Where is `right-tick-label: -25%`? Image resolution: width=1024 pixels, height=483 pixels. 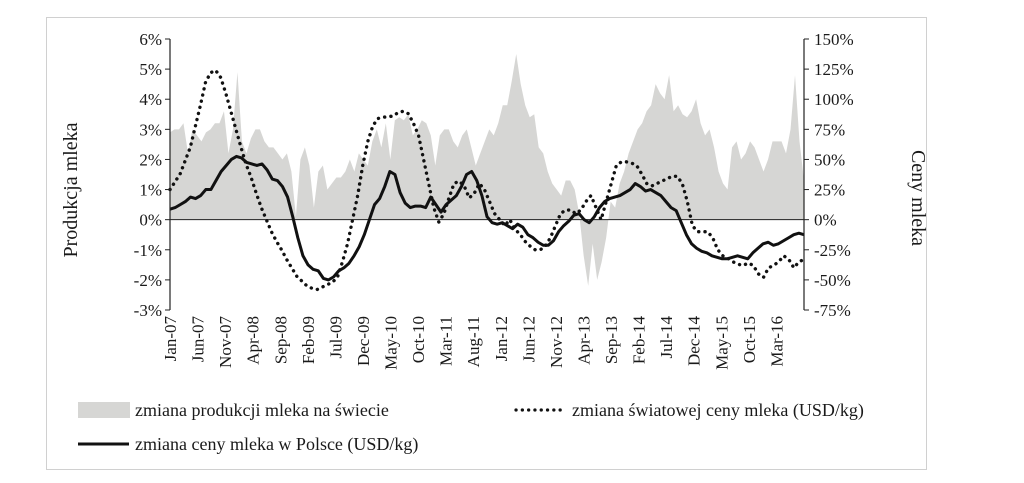
right-tick-label: -25% is located at coordinates (832, 250).